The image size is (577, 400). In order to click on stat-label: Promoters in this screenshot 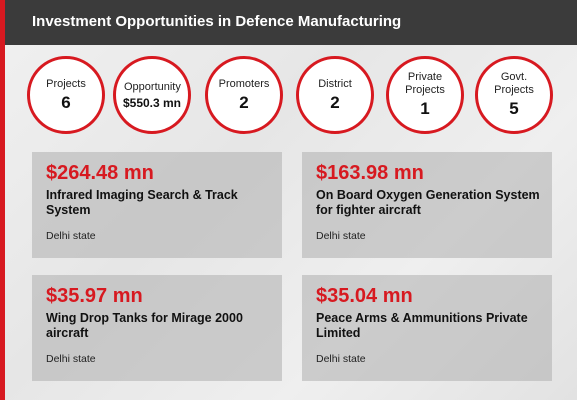, I will do `click(244, 83)`.